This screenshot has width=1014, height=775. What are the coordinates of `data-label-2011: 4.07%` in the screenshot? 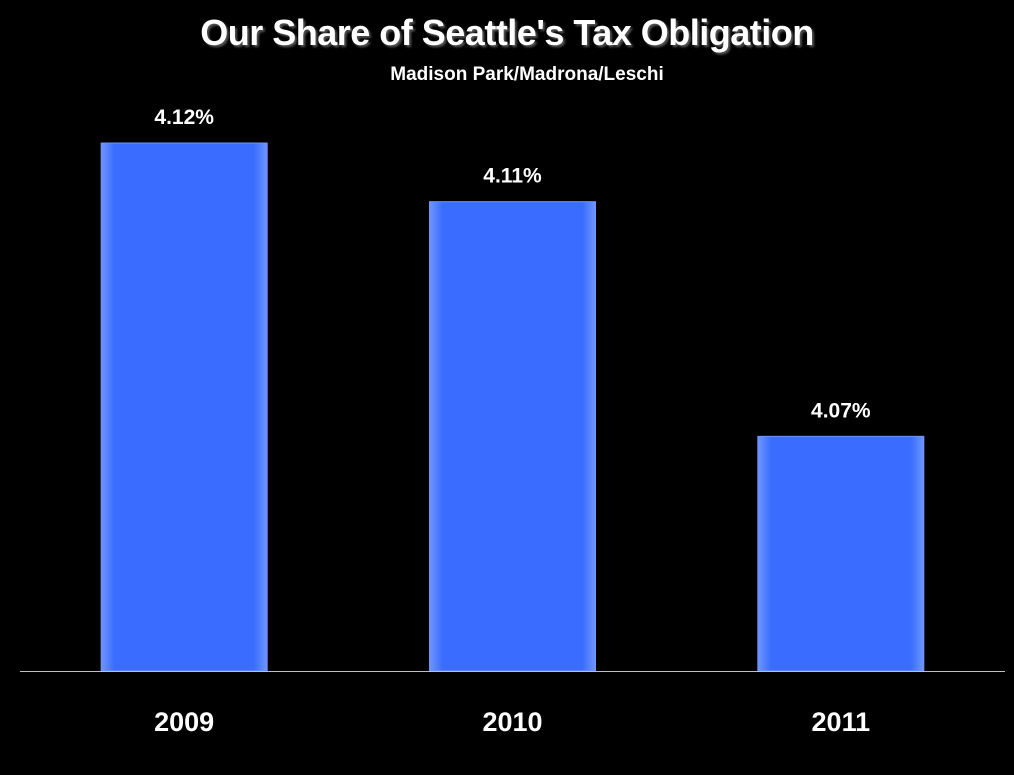 It's located at (841, 410).